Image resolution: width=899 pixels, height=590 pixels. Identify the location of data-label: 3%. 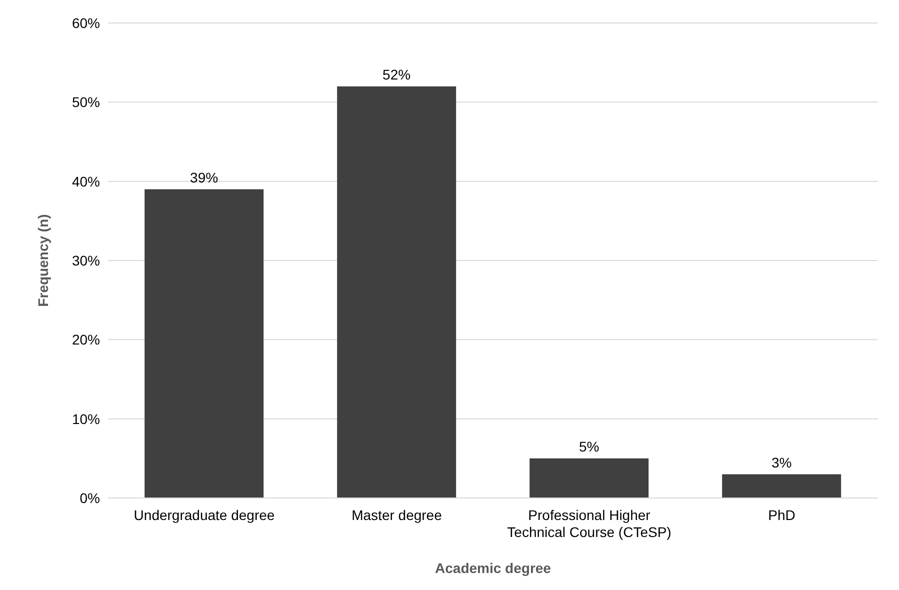
(781, 462).